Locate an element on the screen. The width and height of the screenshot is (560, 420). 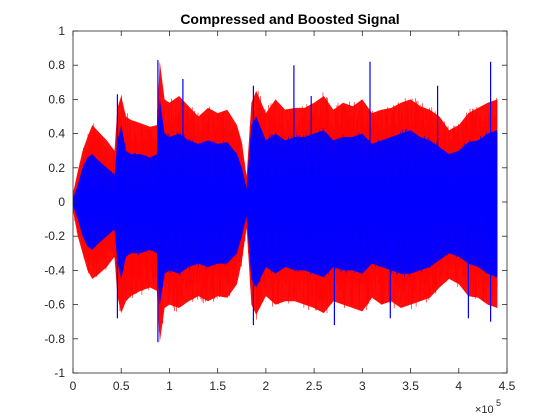
x-tick-label: 4.5 is located at coordinates (507, 386).